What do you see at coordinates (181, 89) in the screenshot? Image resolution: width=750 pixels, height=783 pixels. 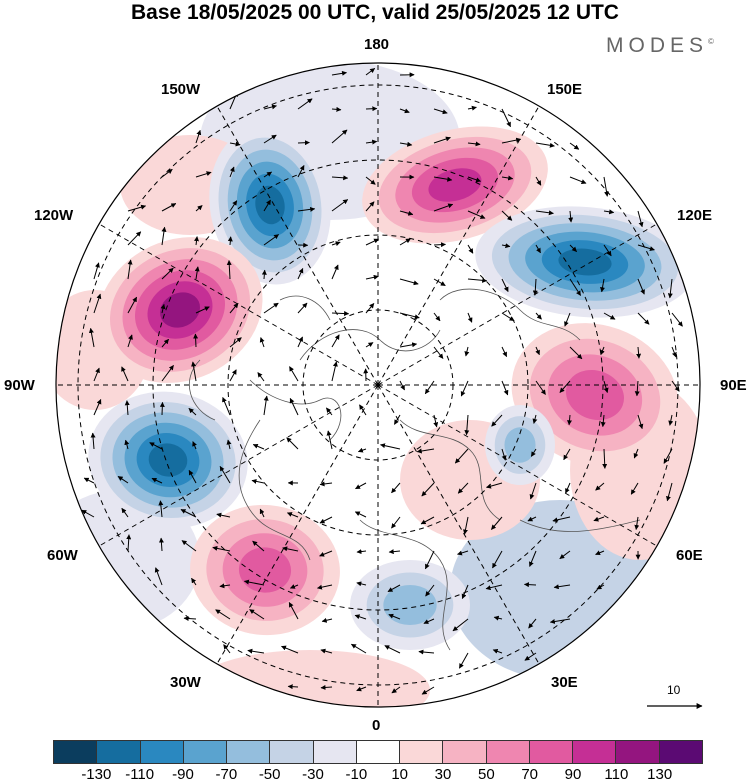 I see `lon-label-150w: 150W` at bounding box center [181, 89].